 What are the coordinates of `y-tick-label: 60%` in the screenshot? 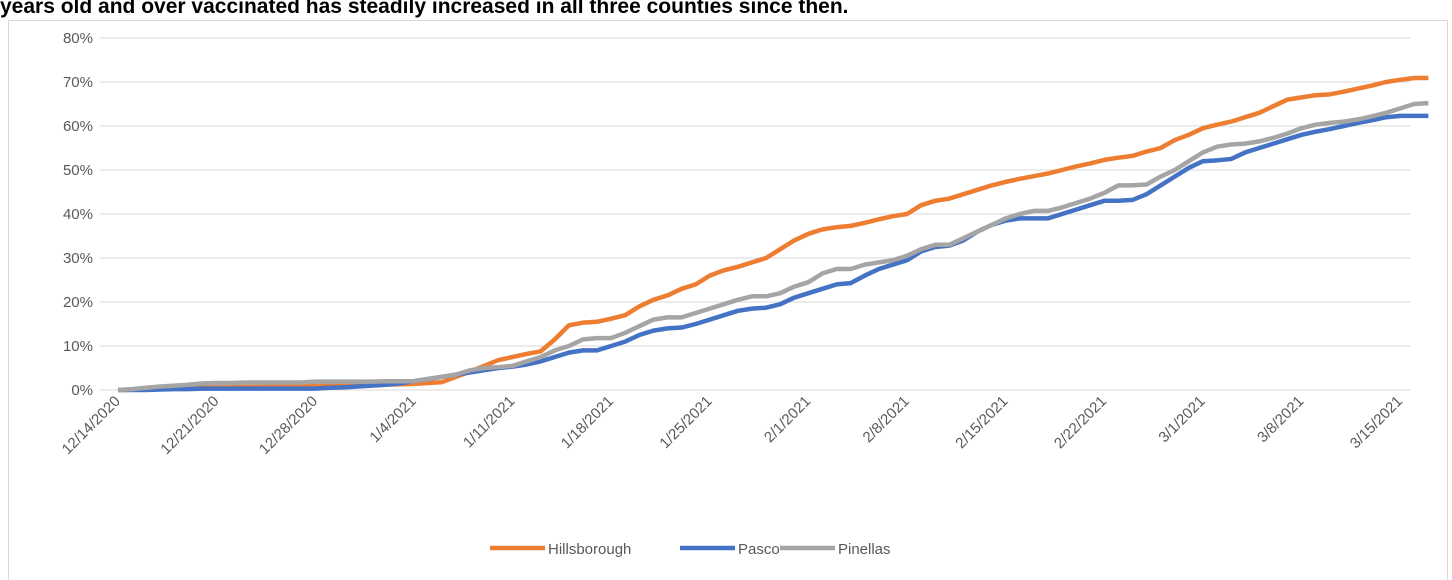 It's located at (78, 126).